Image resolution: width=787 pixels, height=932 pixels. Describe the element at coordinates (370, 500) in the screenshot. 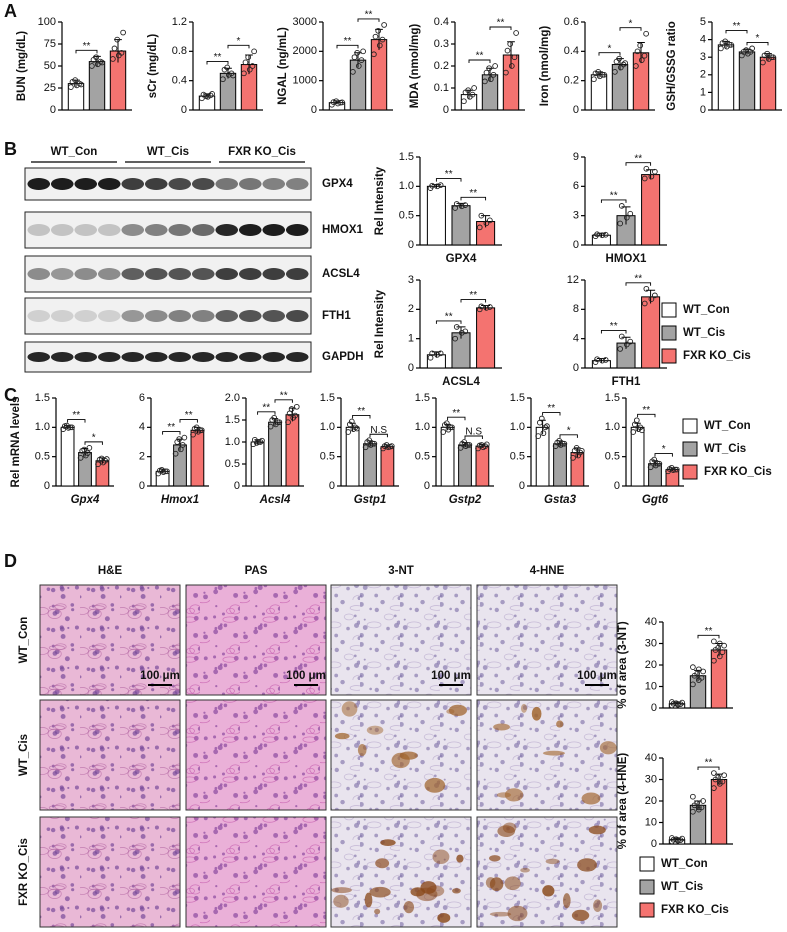

I see `x-axis-label: Gstp1` at that location.